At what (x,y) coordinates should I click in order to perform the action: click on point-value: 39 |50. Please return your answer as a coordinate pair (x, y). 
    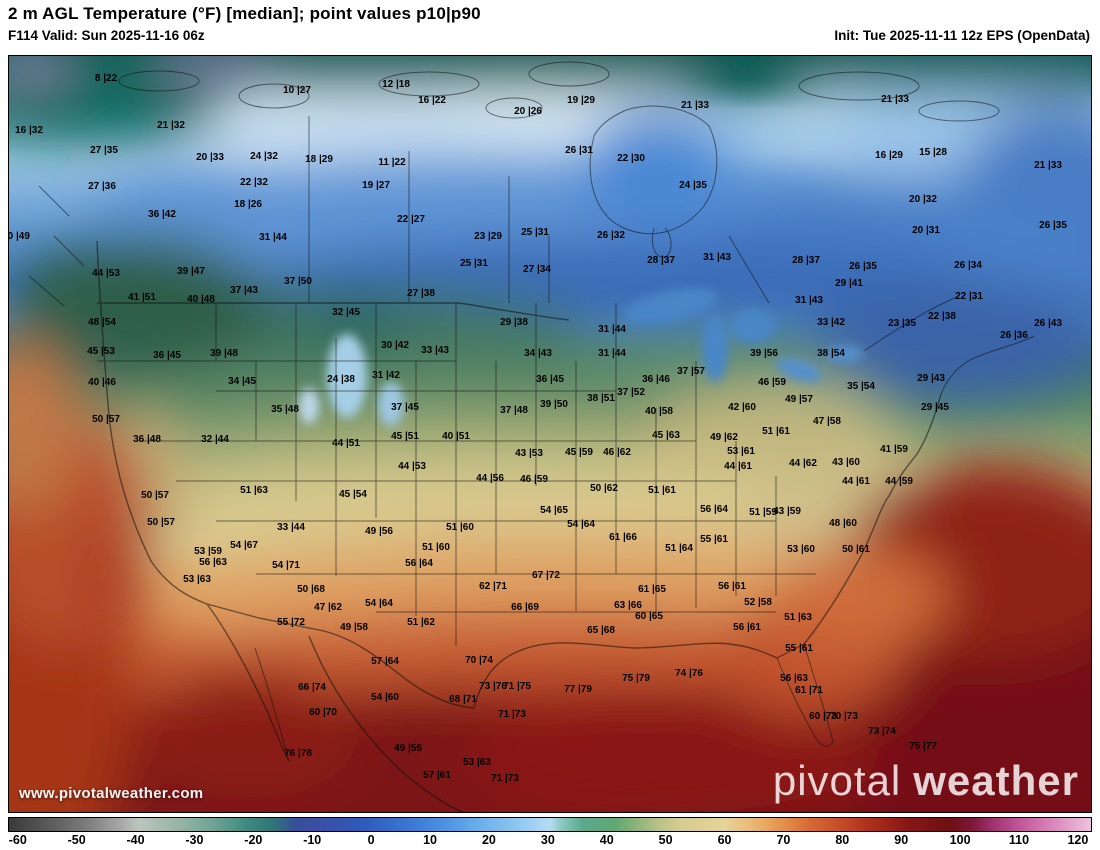
    Looking at the image, I should click on (554, 404).